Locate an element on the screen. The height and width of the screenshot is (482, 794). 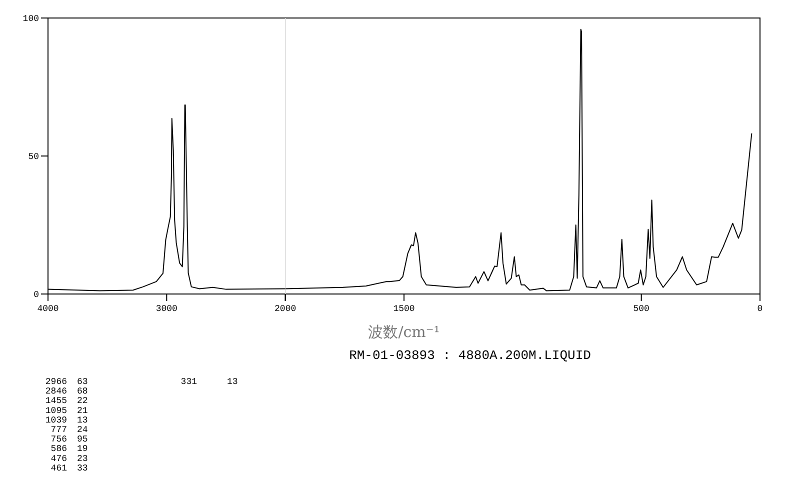
x-tick-label: 0 is located at coordinates (760, 309).